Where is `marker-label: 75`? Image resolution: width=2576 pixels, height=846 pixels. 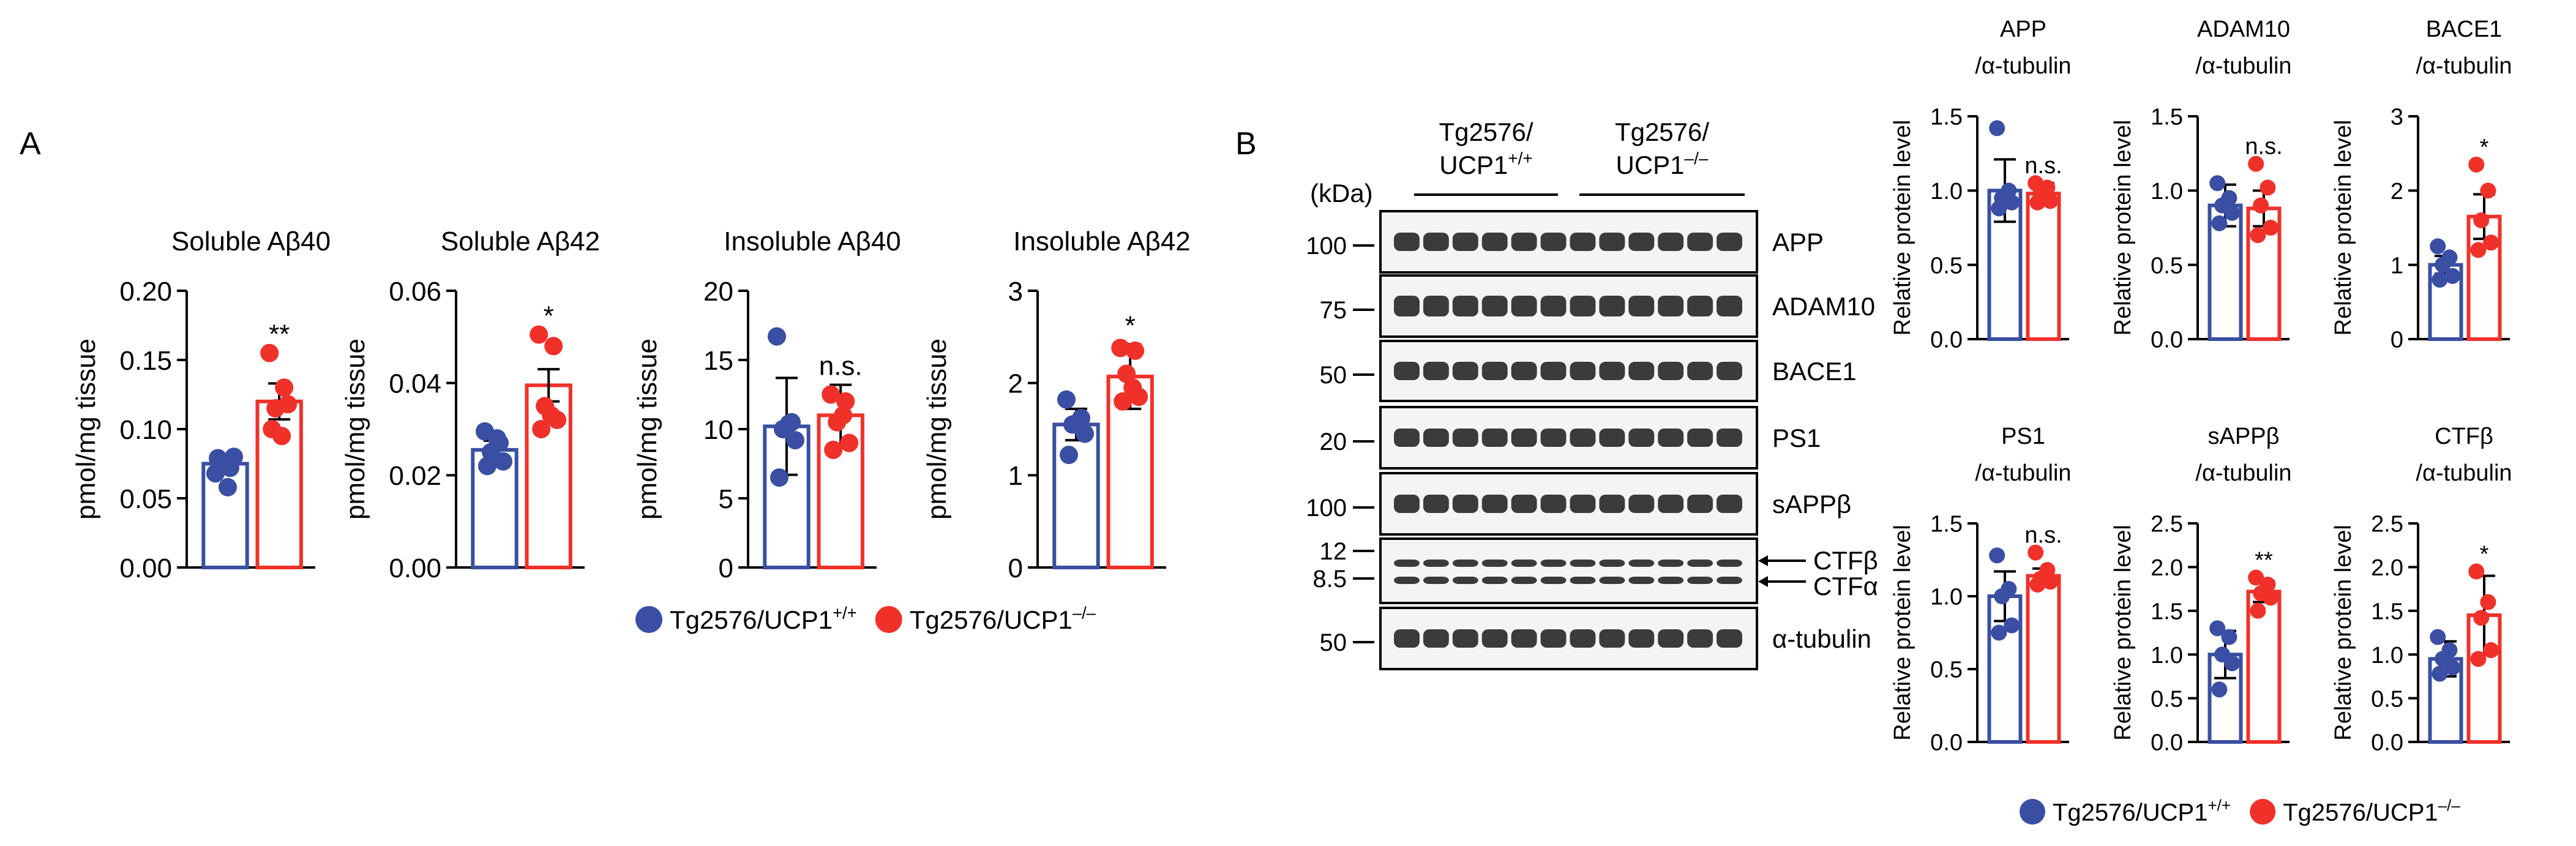 marker-label: 75 is located at coordinates (1334, 310).